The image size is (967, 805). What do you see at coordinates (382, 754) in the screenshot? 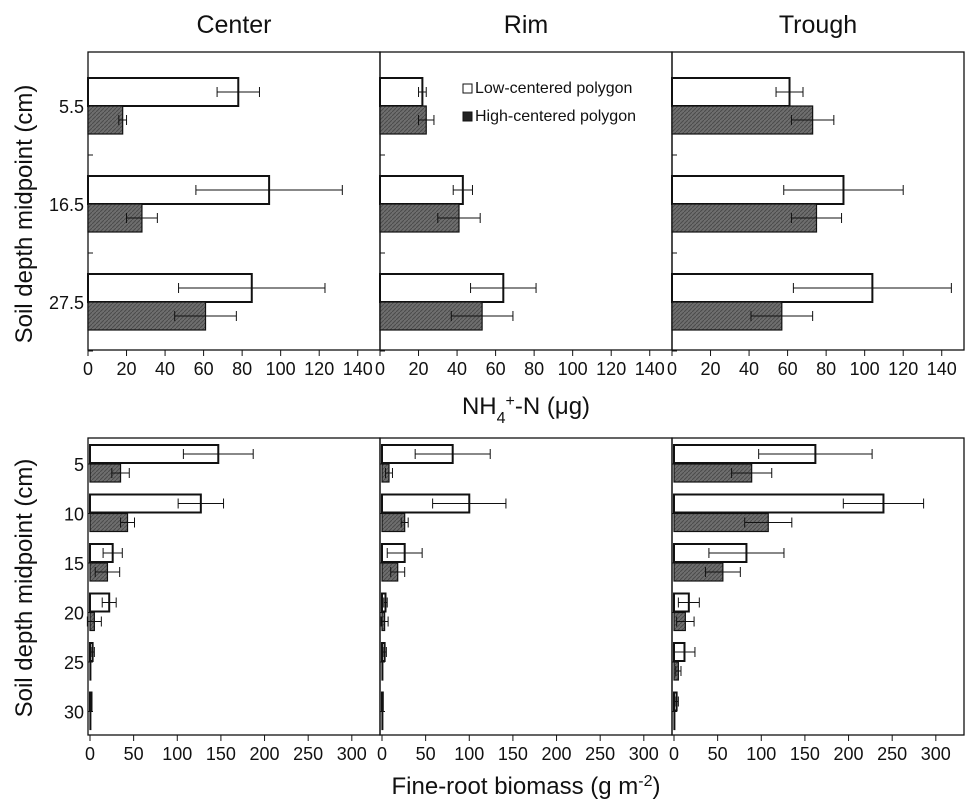
I see `bottom-rim-xtick-label: 0` at bounding box center [382, 754].